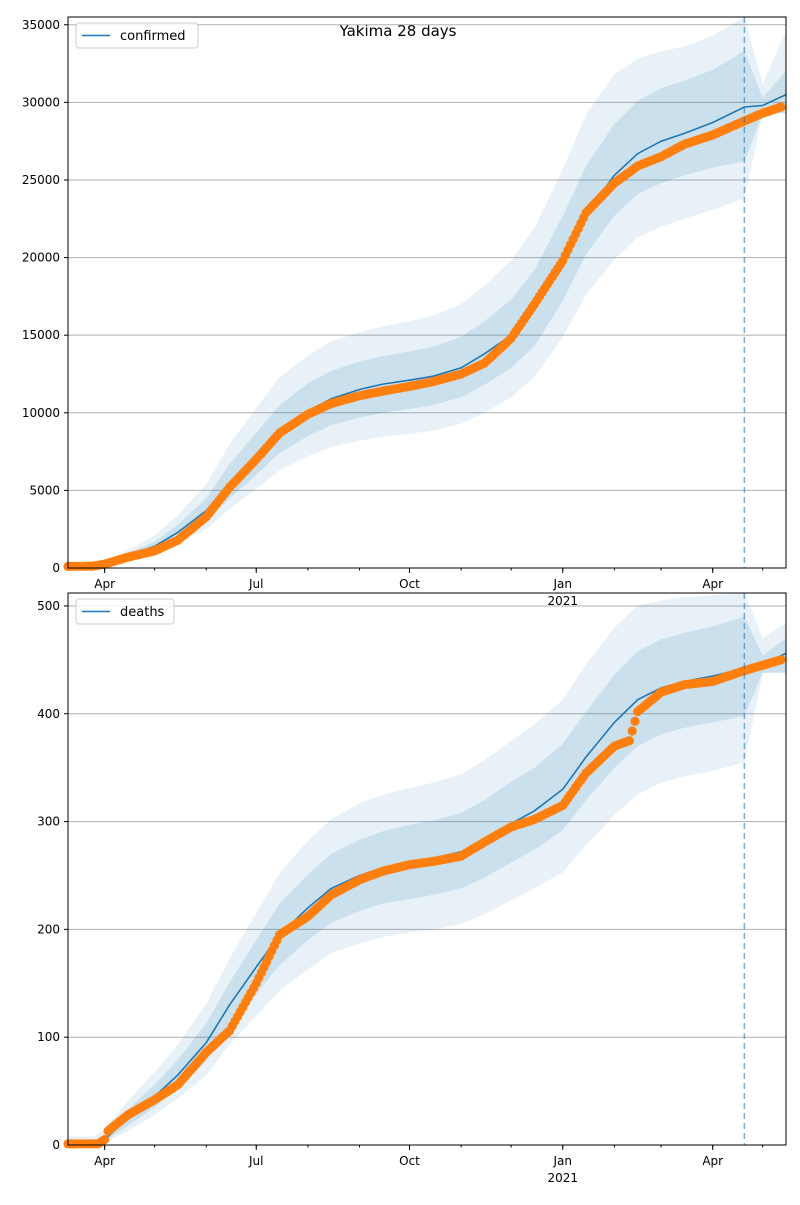  I want to click on y-tick-label: 30000, so click(41, 102).